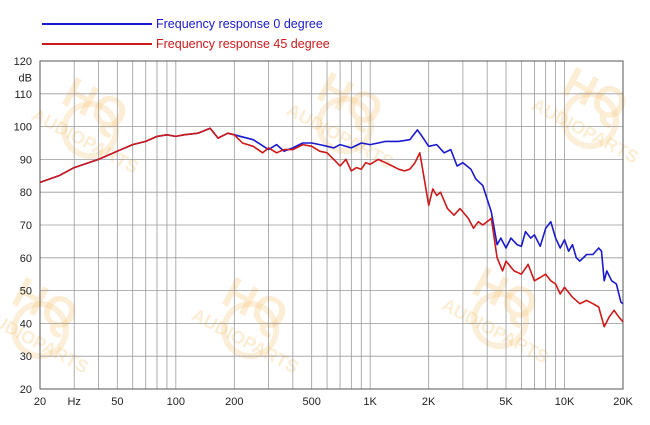  What do you see at coordinates (370, 402) in the screenshot?
I see `x-tick-label: 1K` at bounding box center [370, 402].